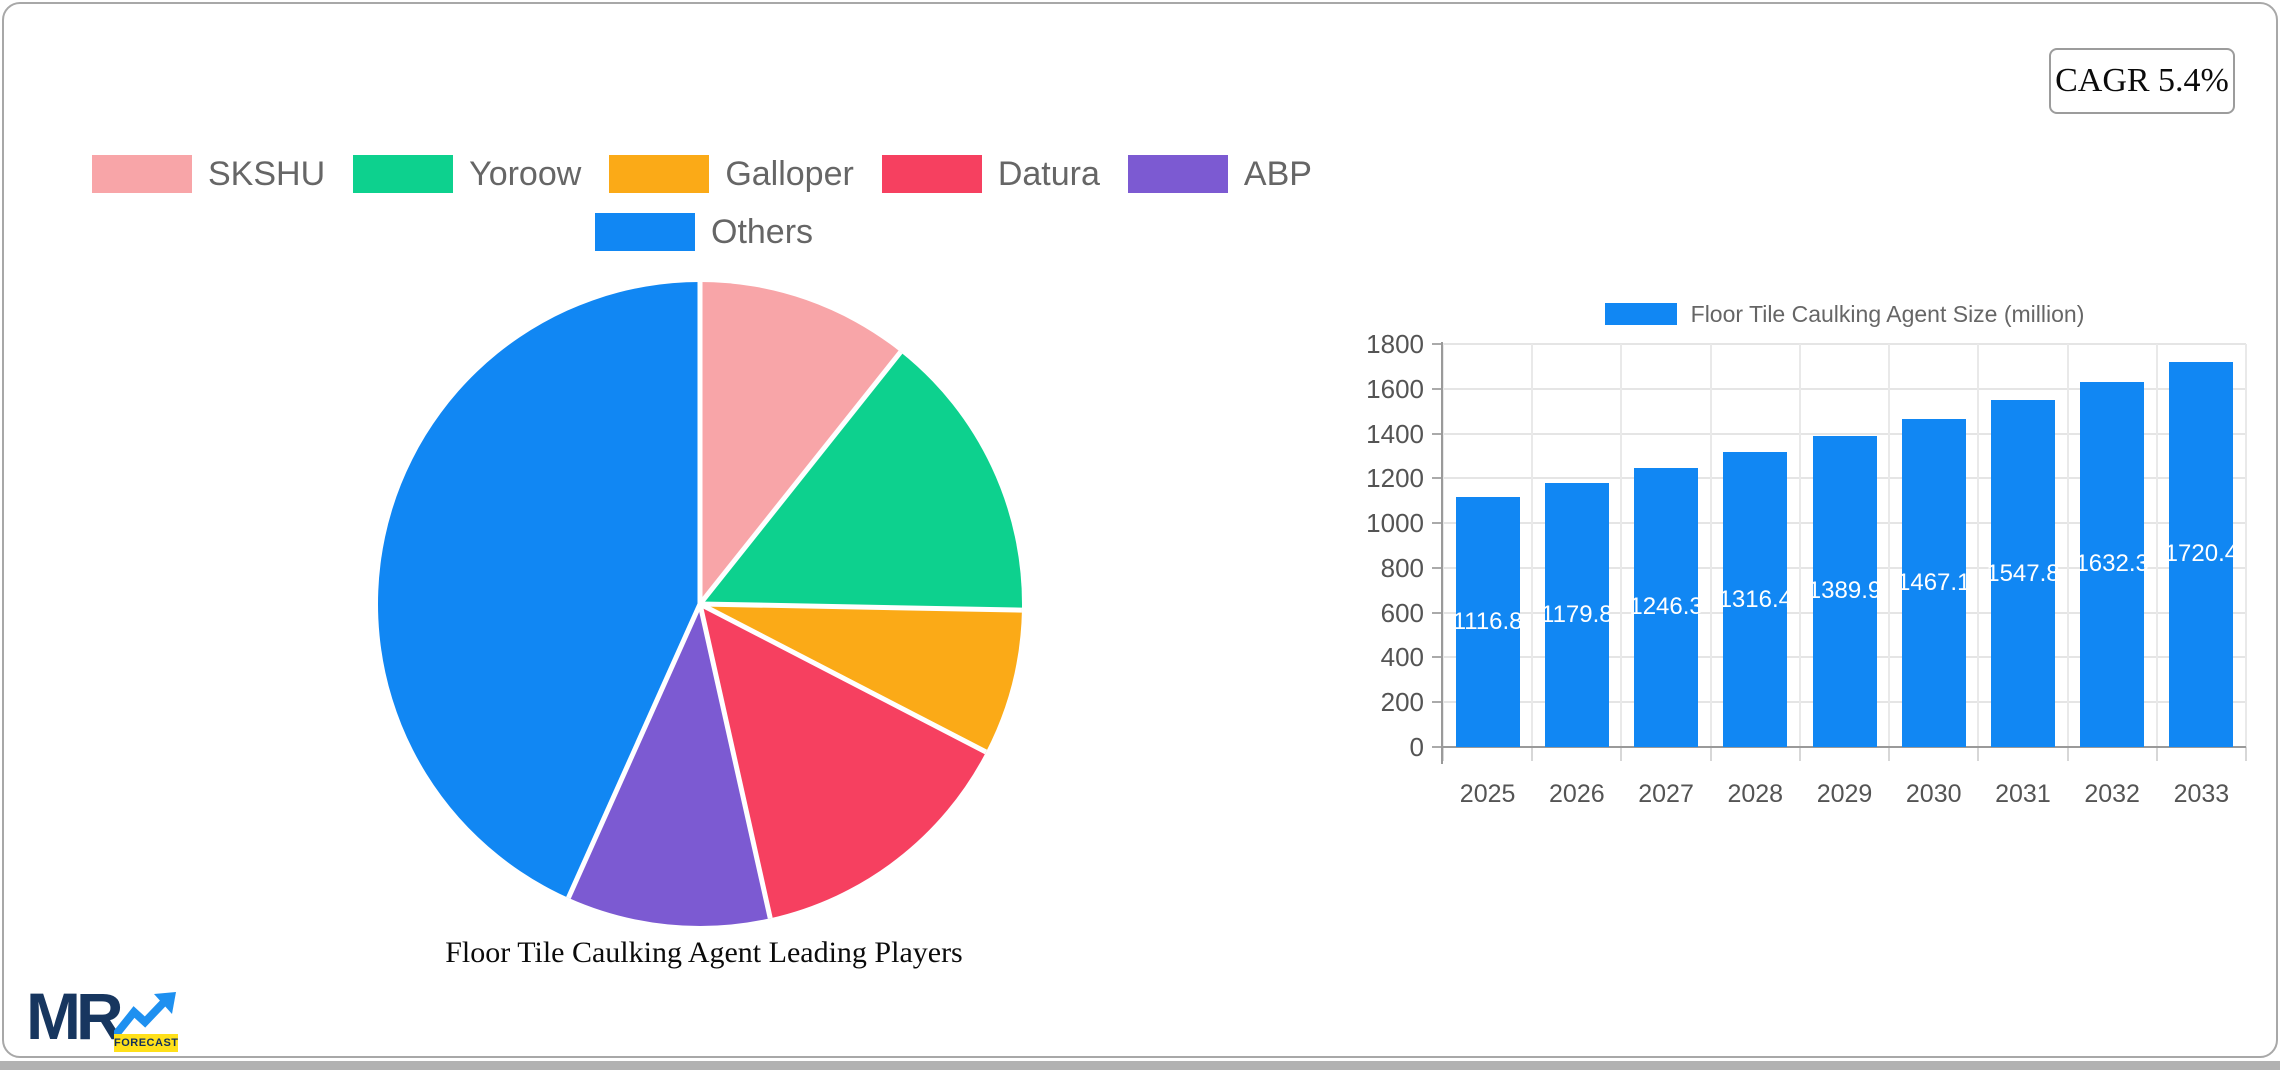  I want to click on bar-2032, so click(2112, 564).